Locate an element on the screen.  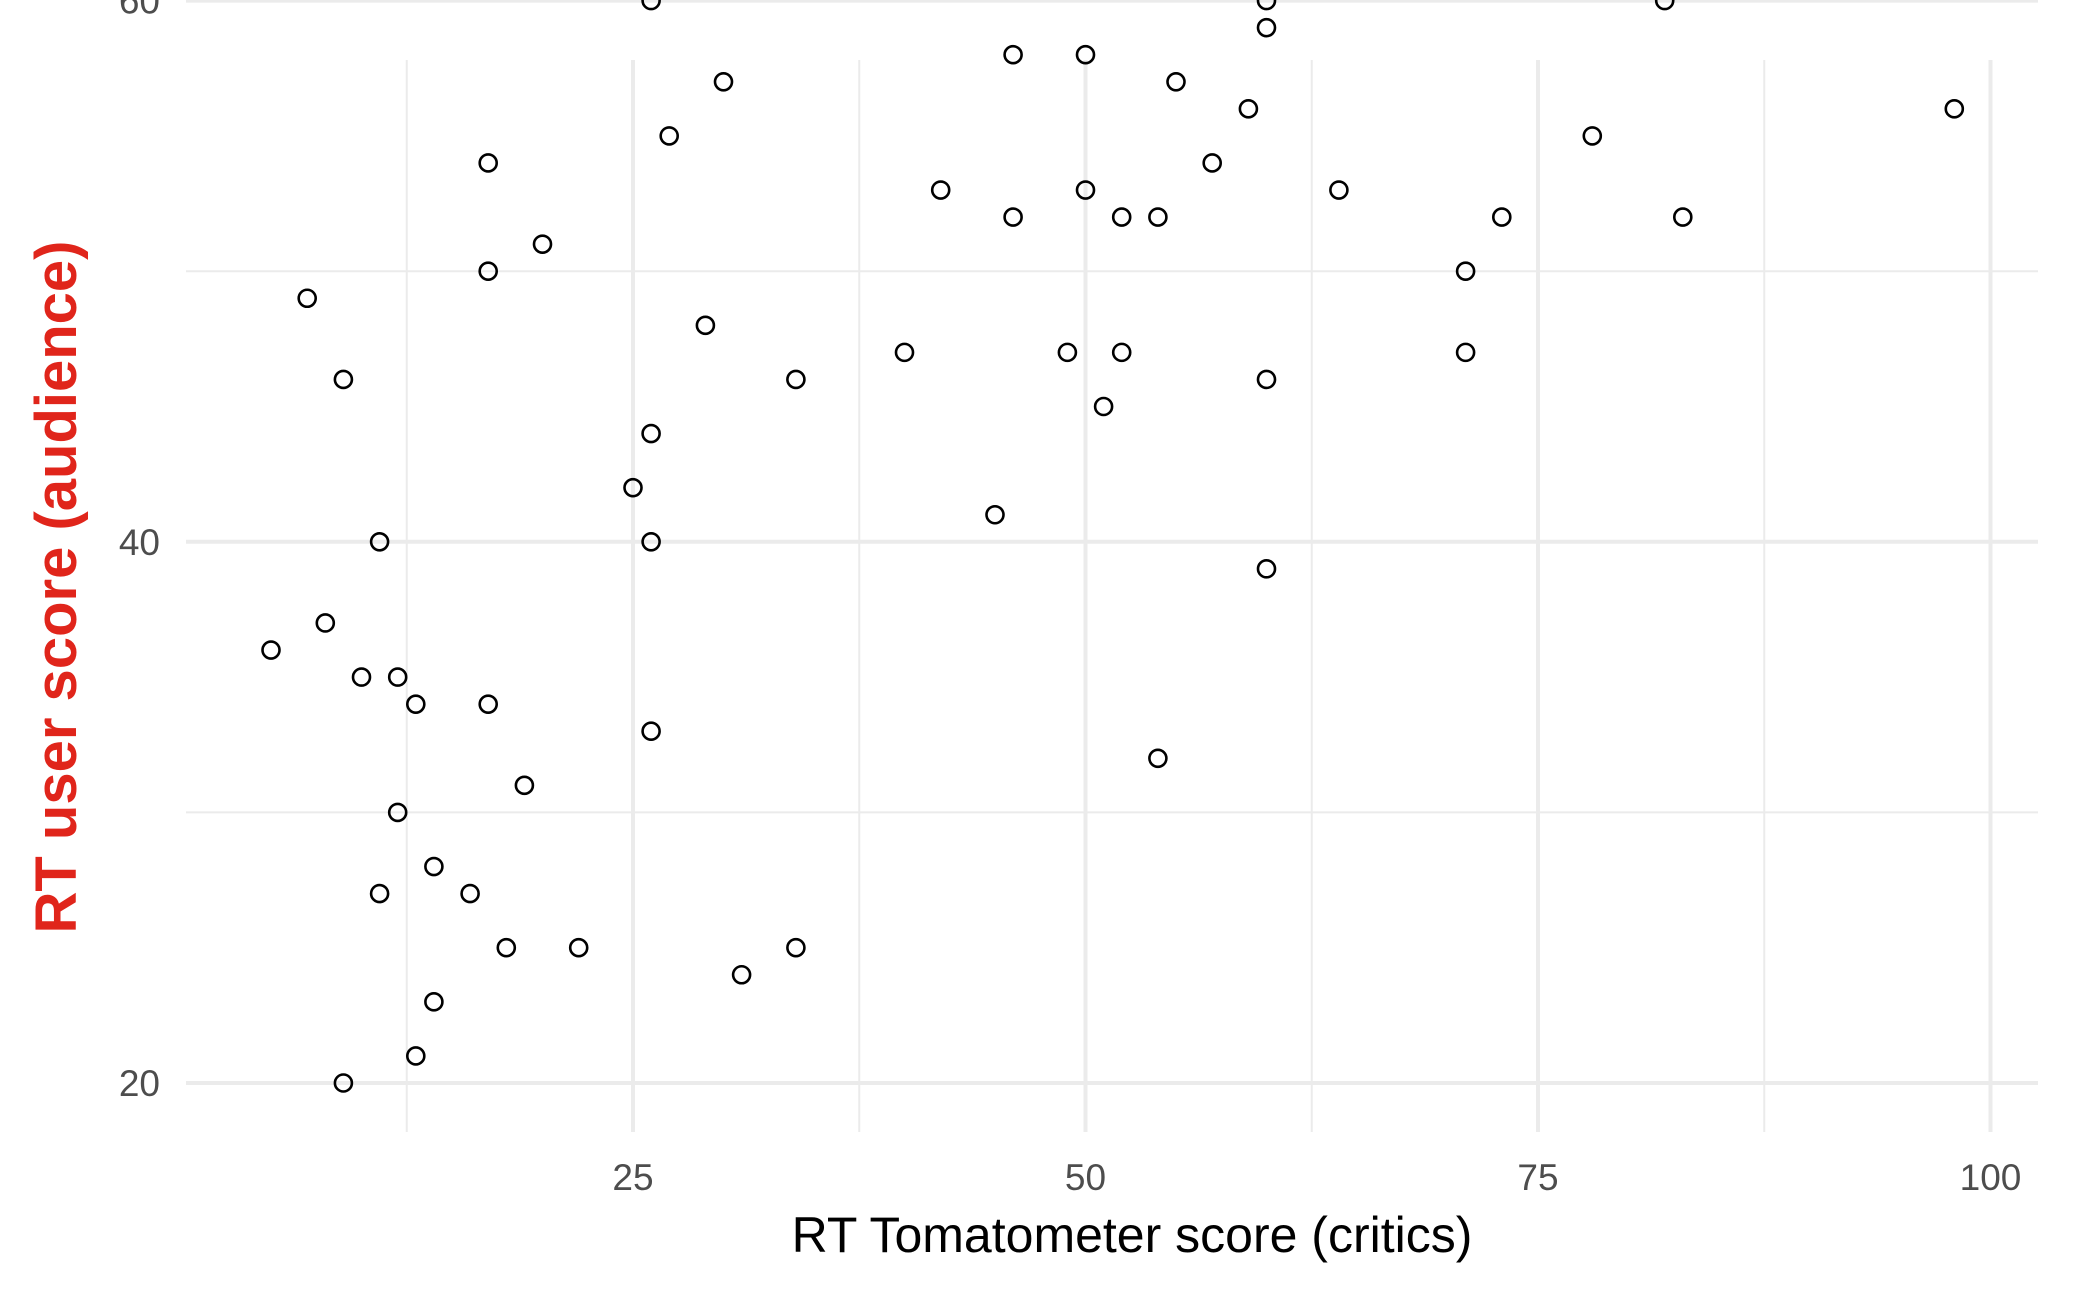
x-axis-title: RT Tomatometer score (critics) is located at coordinates (1132, 1235).